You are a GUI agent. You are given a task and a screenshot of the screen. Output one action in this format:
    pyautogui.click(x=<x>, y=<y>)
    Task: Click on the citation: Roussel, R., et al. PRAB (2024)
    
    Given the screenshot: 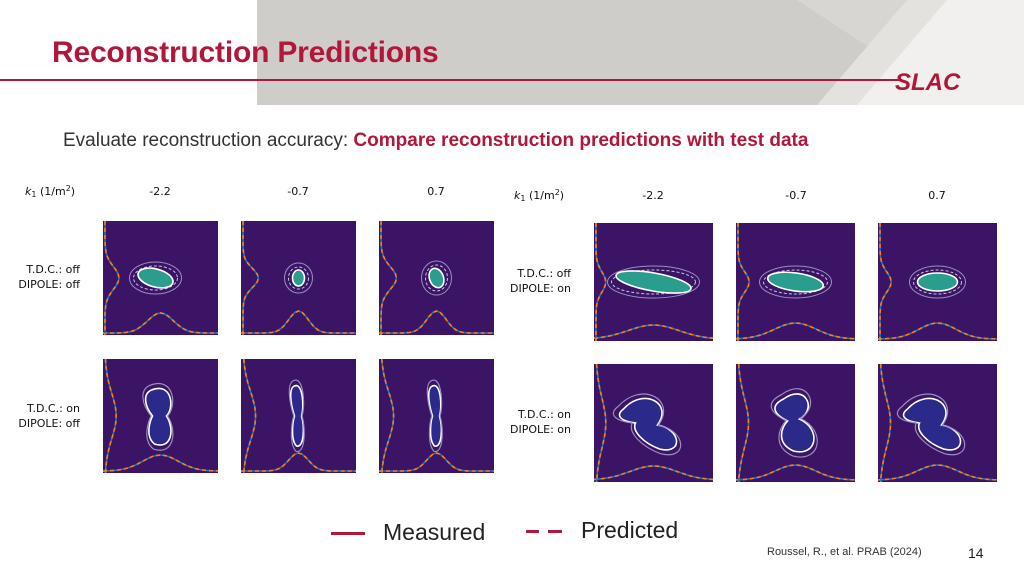 What is the action you would take?
    pyautogui.click(x=844, y=552)
    